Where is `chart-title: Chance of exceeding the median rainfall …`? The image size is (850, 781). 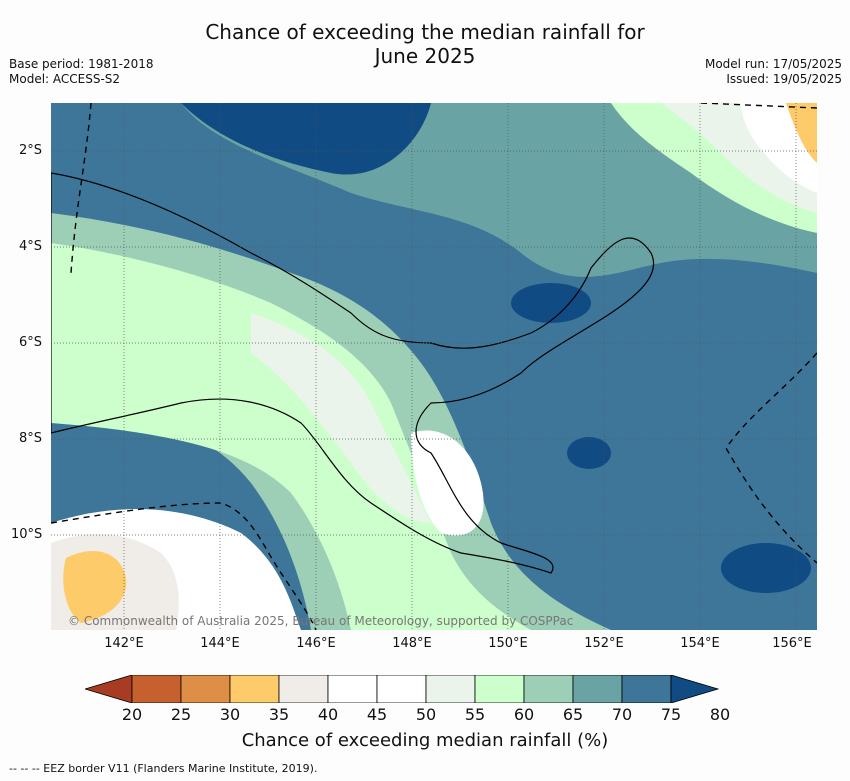
chart-title: Chance of exceeding the median rainfall … is located at coordinates (425, 44).